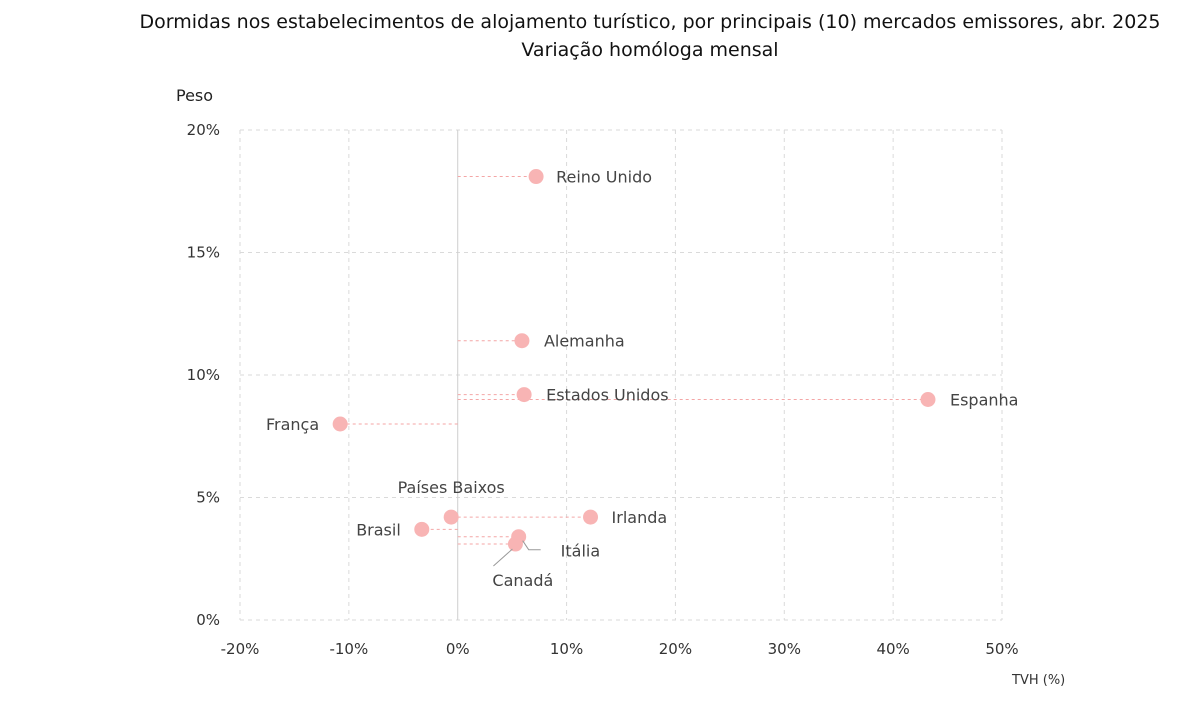 The image size is (1200, 704). What do you see at coordinates (451, 487) in the screenshot?
I see `data-label: Países Baixos` at bounding box center [451, 487].